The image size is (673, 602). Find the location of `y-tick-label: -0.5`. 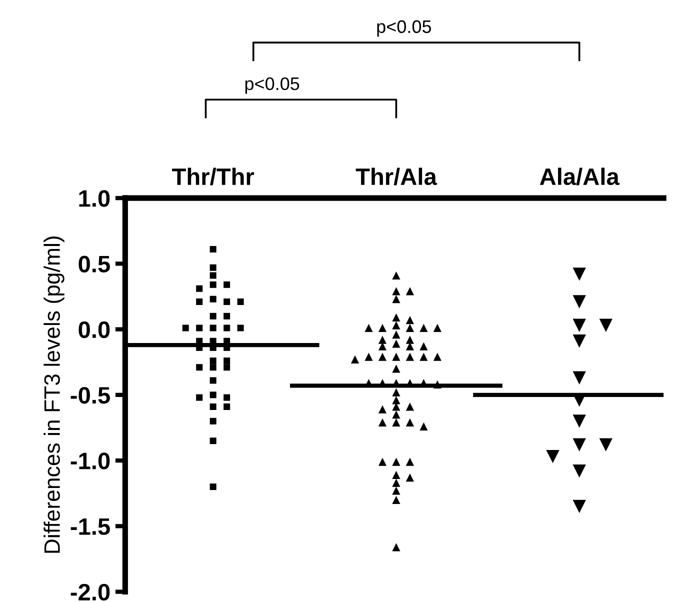

y-tick-label: -0.5 is located at coordinates (90, 395).